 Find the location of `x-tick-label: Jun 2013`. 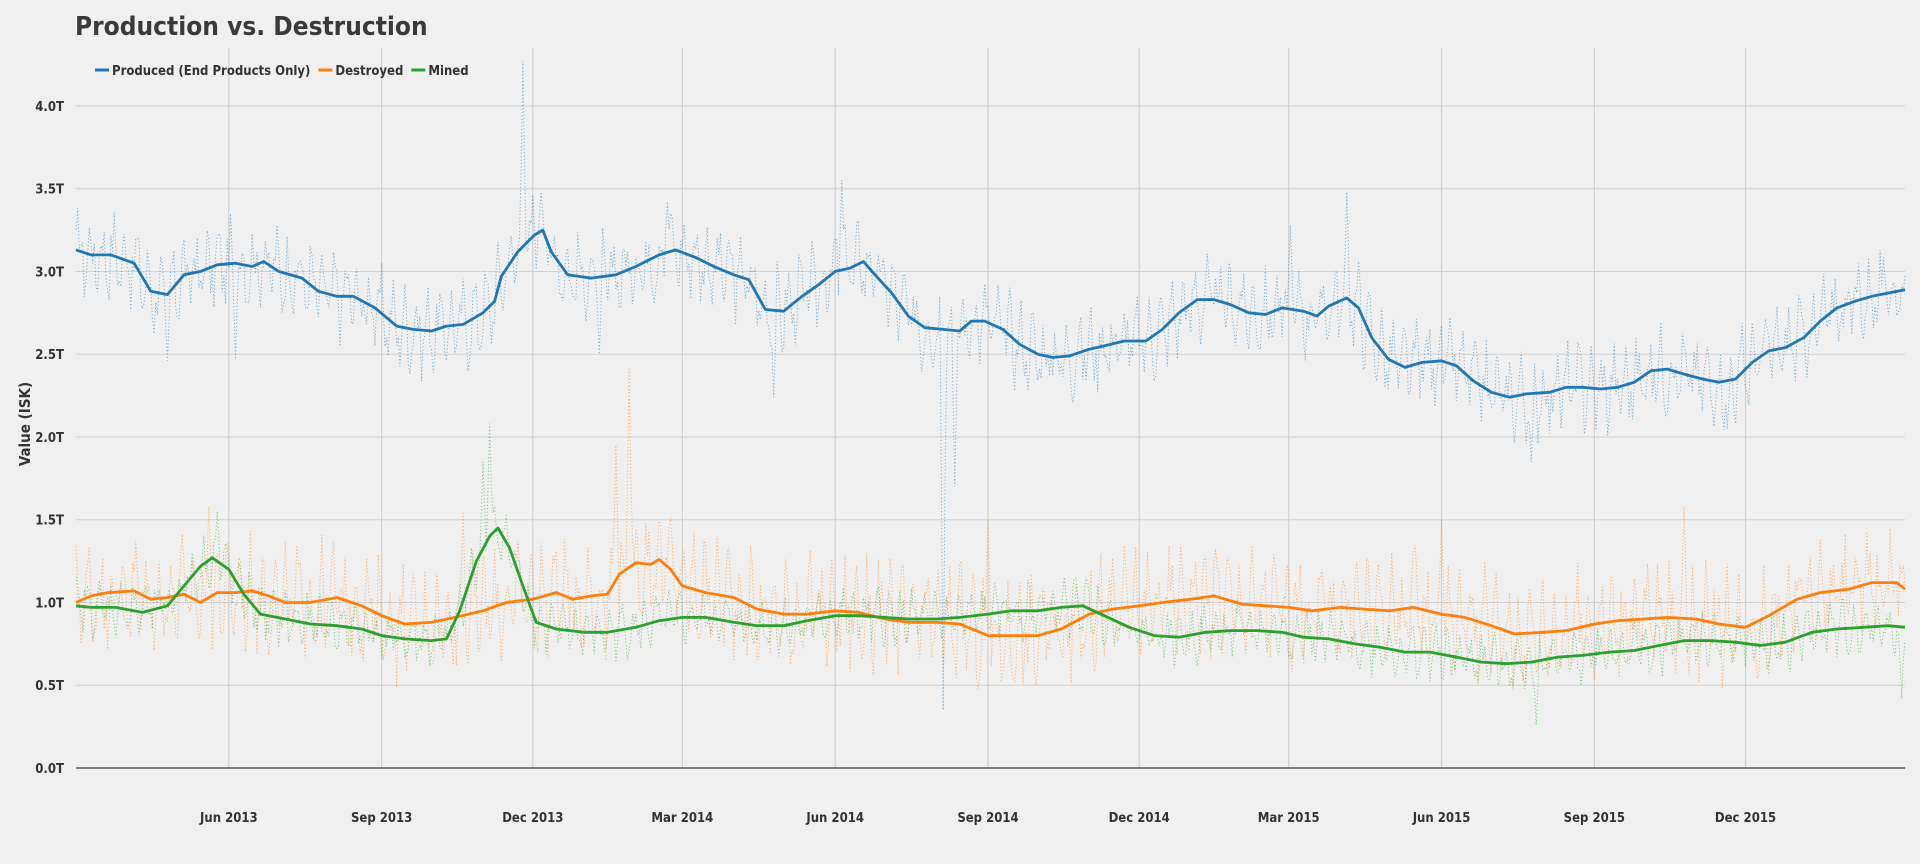

x-tick-label: Jun 2013 is located at coordinates (228, 818).